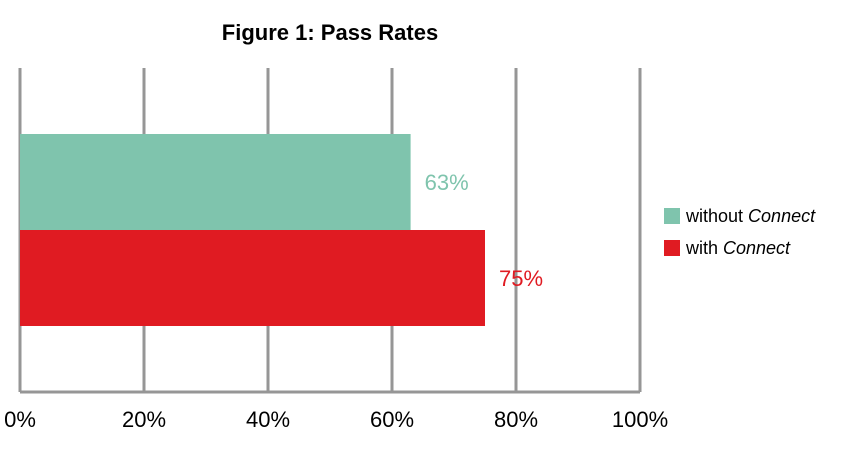  What do you see at coordinates (252, 278) in the screenshot?
I see `bar-with-connect` at bounding box center [252, 278].